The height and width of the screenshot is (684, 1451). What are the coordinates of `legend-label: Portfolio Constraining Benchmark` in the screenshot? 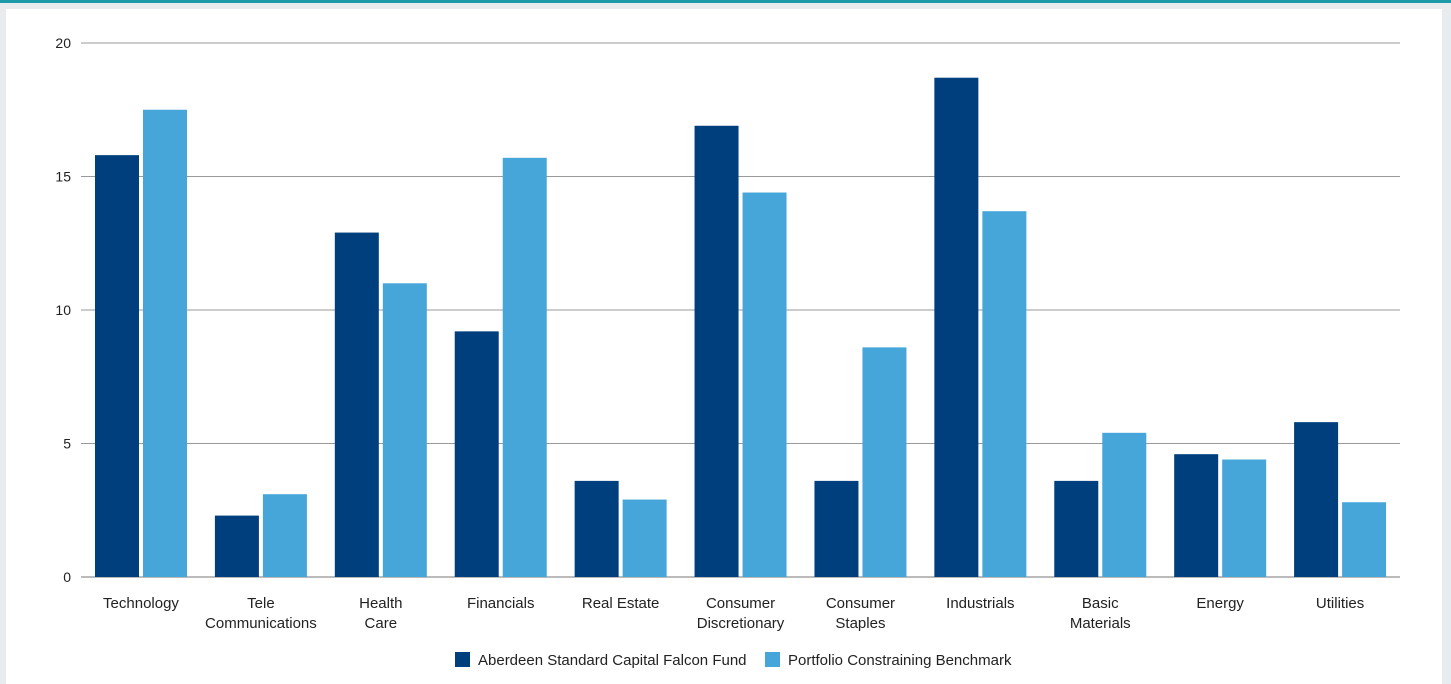 It's located at (900, 660).